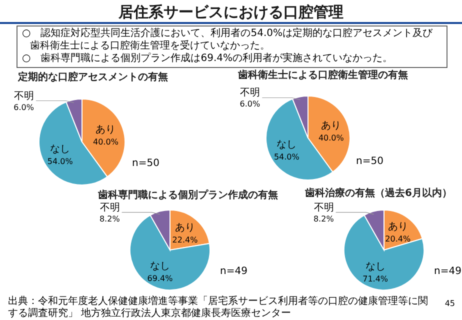  I want to click on chart-title: 歯科衛生士による口腔衛生管理の有無, so click(322, 75).